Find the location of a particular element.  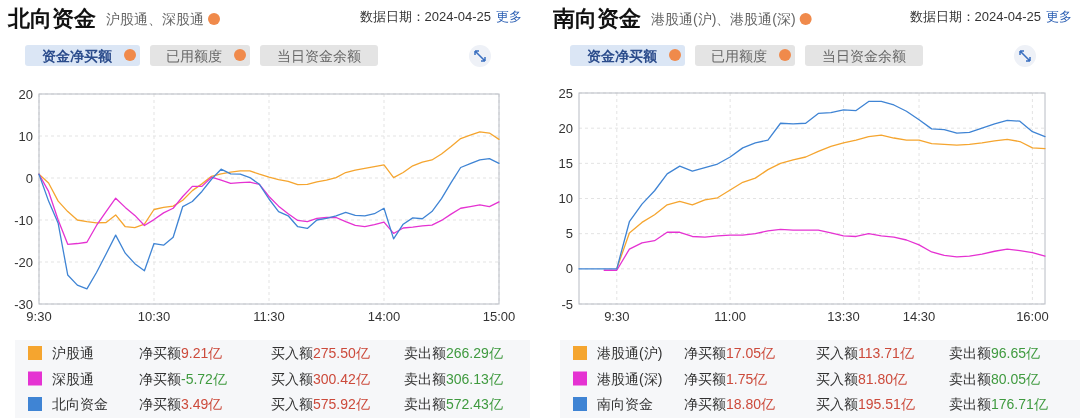

text: 卖出额176.71亿 is located at coordinates (998, 404).